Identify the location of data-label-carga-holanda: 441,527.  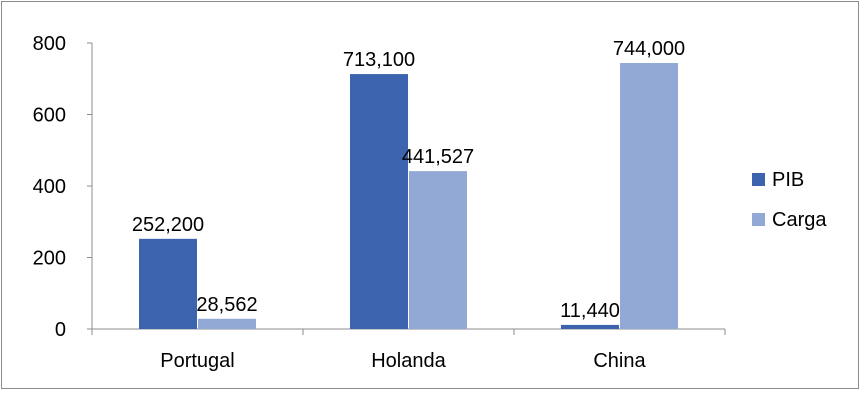
(438, 157).